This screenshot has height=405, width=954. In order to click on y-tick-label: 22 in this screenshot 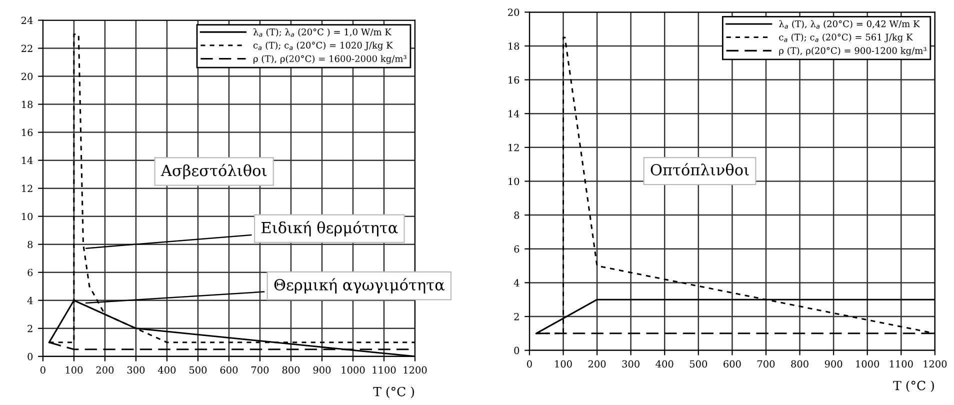, I will do `click(26, 48)`.